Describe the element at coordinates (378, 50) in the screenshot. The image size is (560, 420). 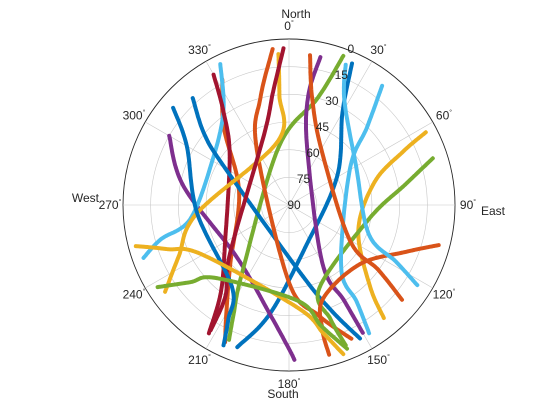
I see `azimuth-tick-label: 30°` at that location.